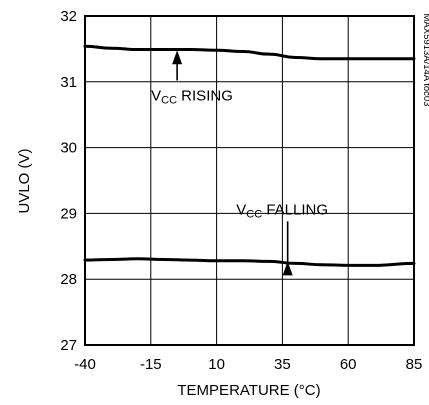 This screenshot has width=429, height=405. Describe the element at coordinates (192, 96) in the screenshot. I see `annotation-label-0: VCC RISING` at that location.